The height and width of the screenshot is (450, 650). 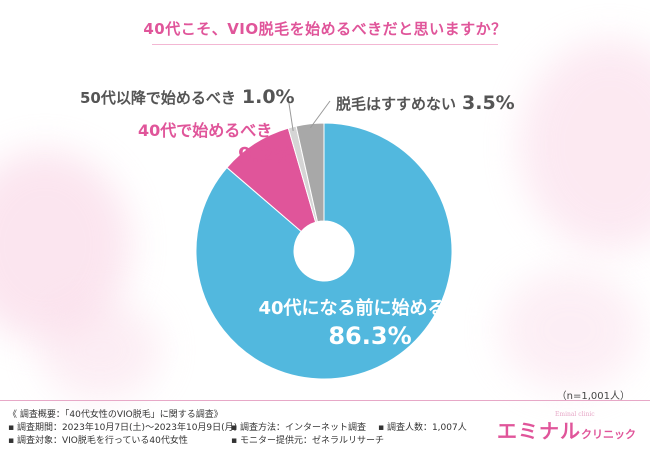 I want to click on leader-lines, so click(x=309, y=113).